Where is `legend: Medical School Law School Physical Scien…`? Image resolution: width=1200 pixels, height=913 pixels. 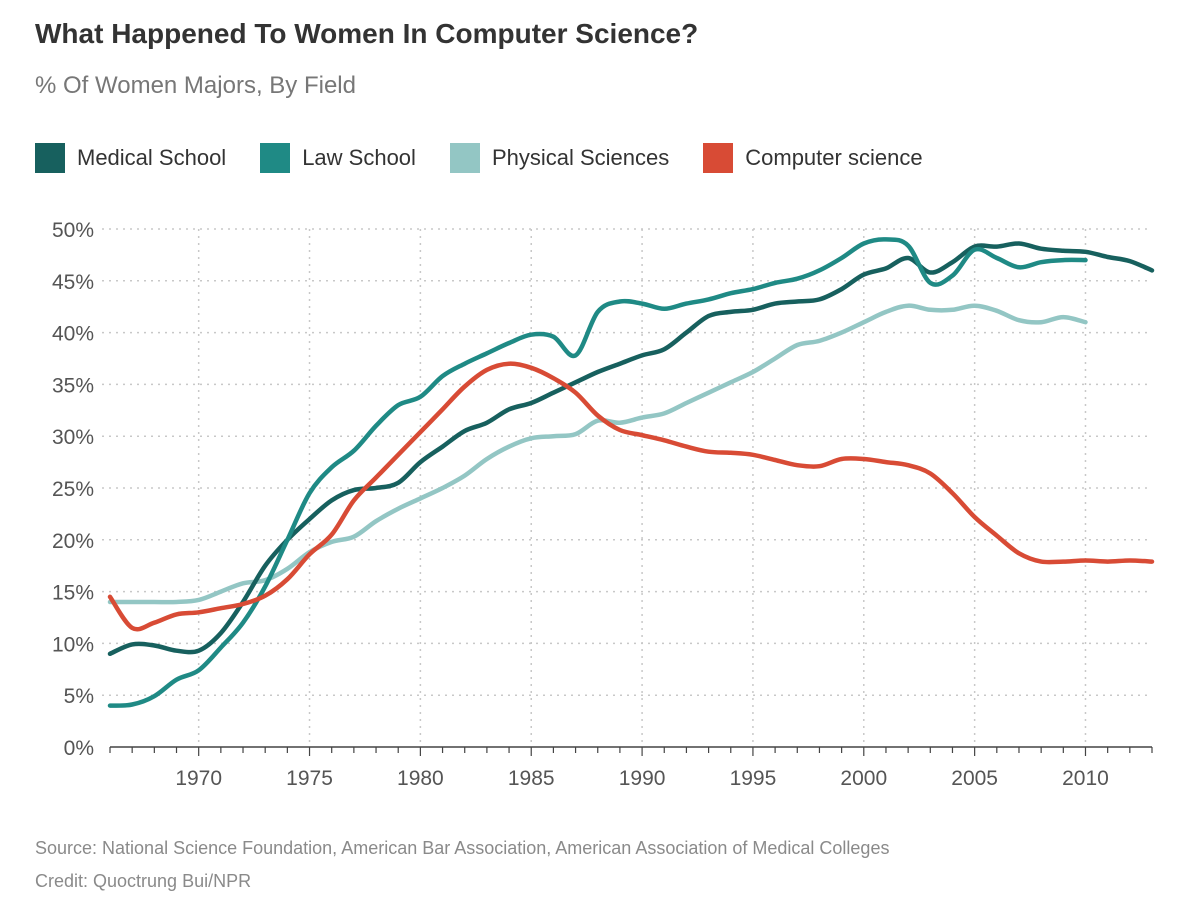
legend: Medical School Law School Physical Scien… is located at coordinates (496, 158).